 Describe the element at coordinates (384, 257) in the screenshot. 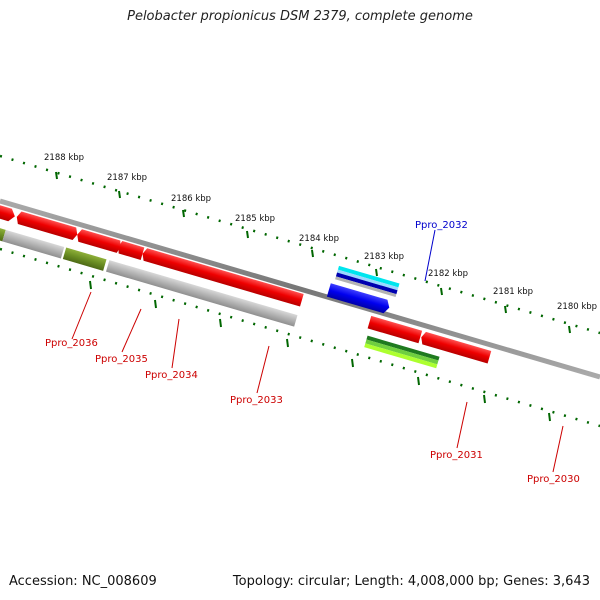

I see `scale-label: 2183 kbp` at that location.